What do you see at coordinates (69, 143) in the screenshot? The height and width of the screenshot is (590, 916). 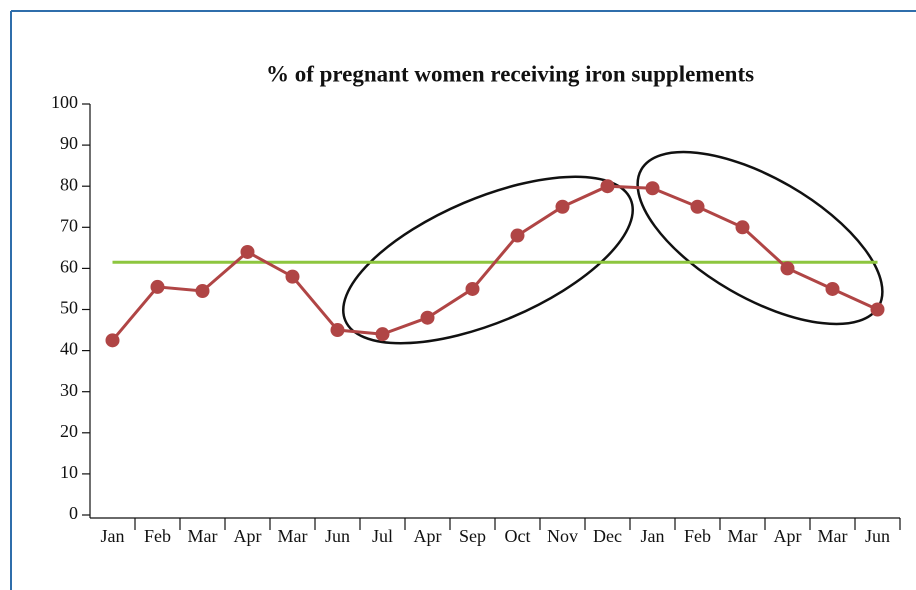 I see `y-tick-label: 90` at bounding box center [69, 143].